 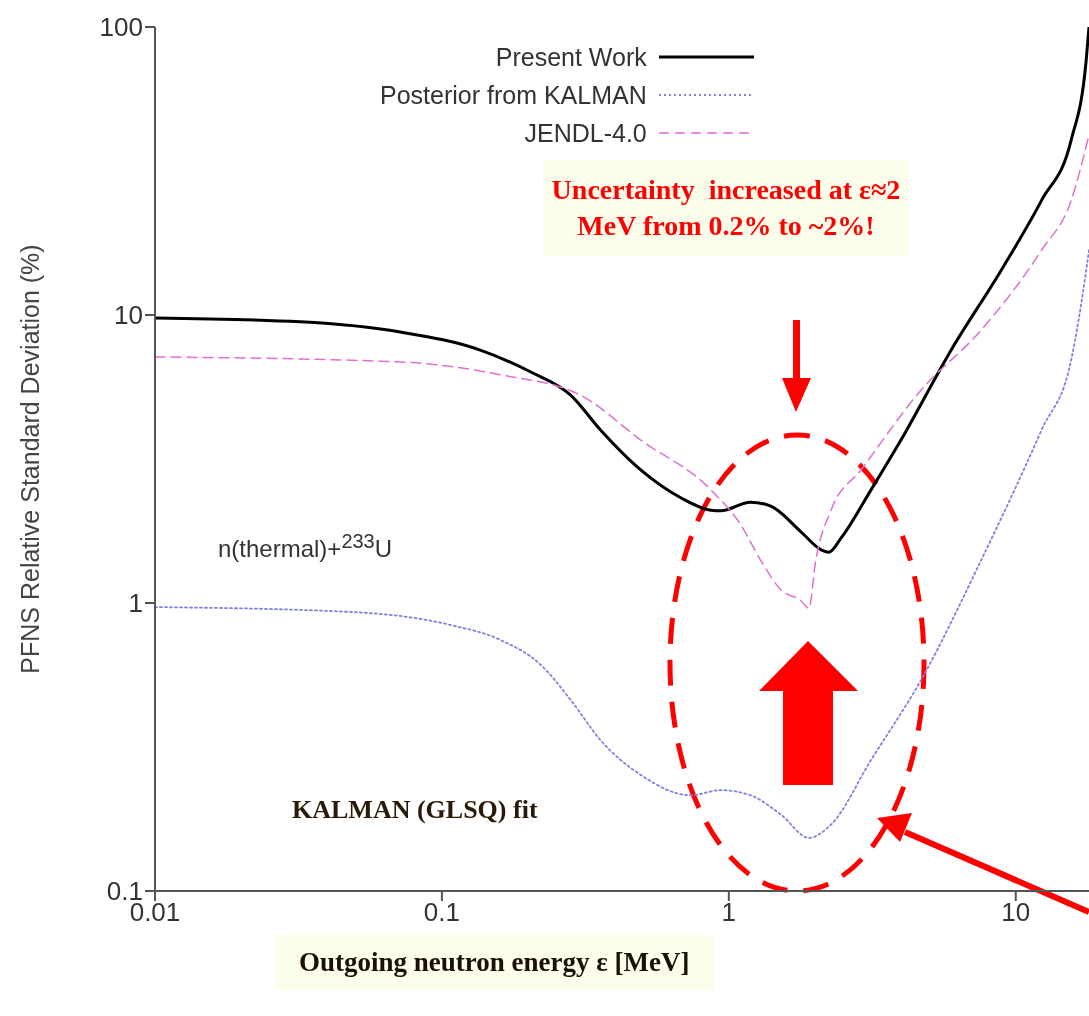 I want to click on y-tick-label: 100, so click(x=121, y=27).